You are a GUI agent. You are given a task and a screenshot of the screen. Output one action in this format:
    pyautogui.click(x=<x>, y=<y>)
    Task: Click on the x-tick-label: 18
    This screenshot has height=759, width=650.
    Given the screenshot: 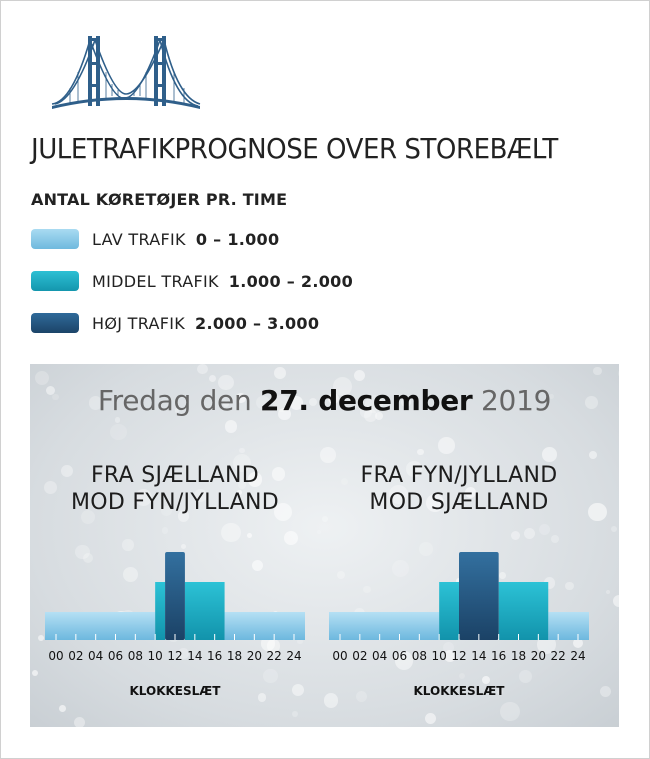 What is the action you would take?
    pyautogui.click(x=518, y=656)
    